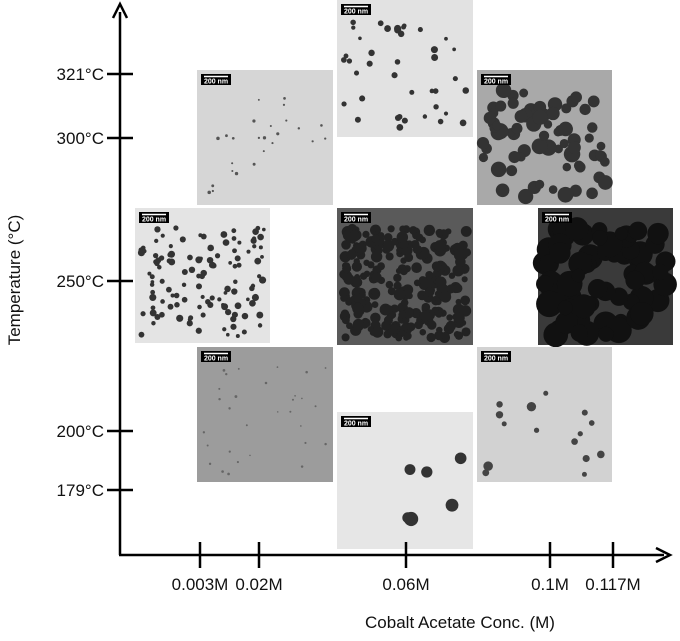 This screenshot has width=680, height=641. I want to click on y-tick-label: 179°C, so click(80, 490).